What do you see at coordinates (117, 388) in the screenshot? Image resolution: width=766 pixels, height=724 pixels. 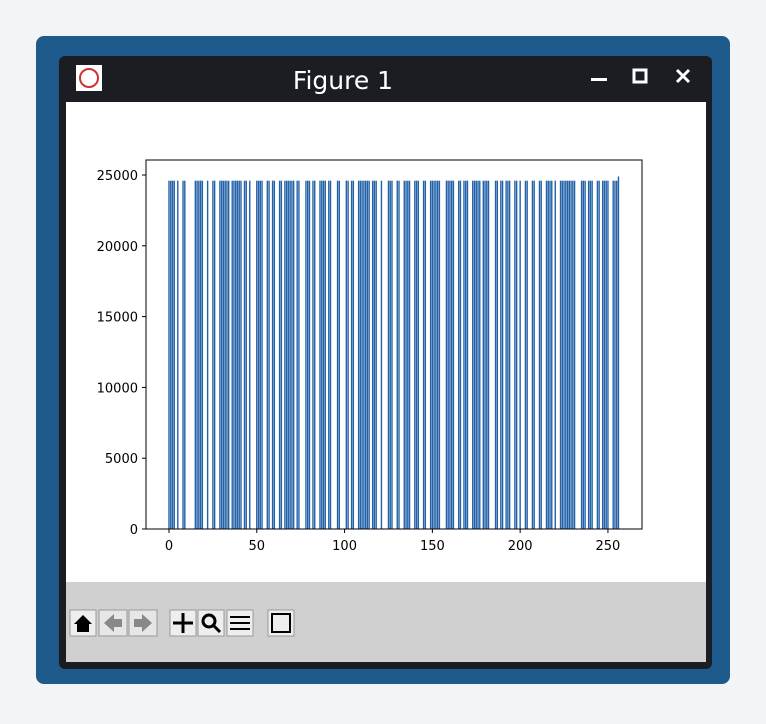 I see `y-tick-label: 10000` at bounding box center [117, 388].